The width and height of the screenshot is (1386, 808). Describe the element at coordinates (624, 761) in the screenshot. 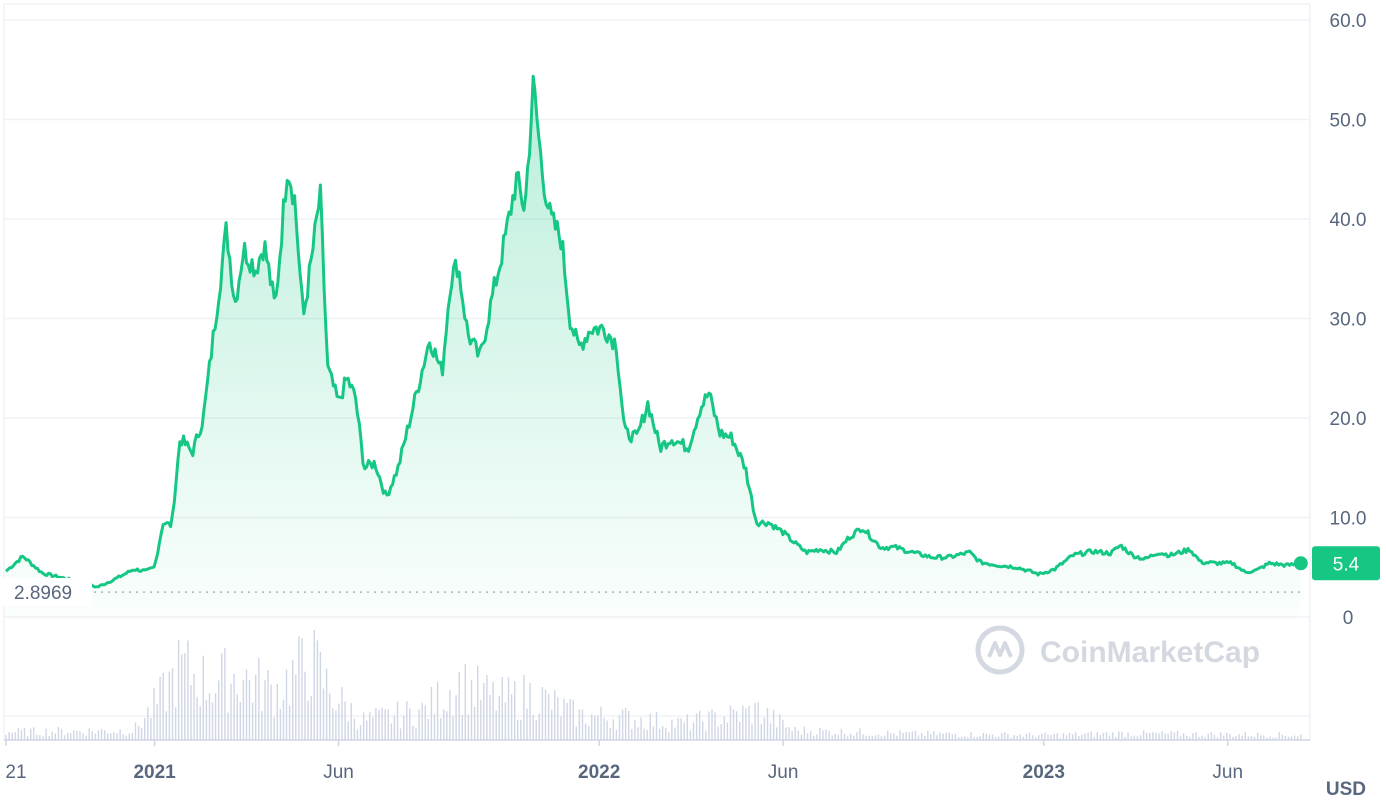

I see `x-axis: 21 2021 Jun 2022 Jun 2023 Jun` at that location.